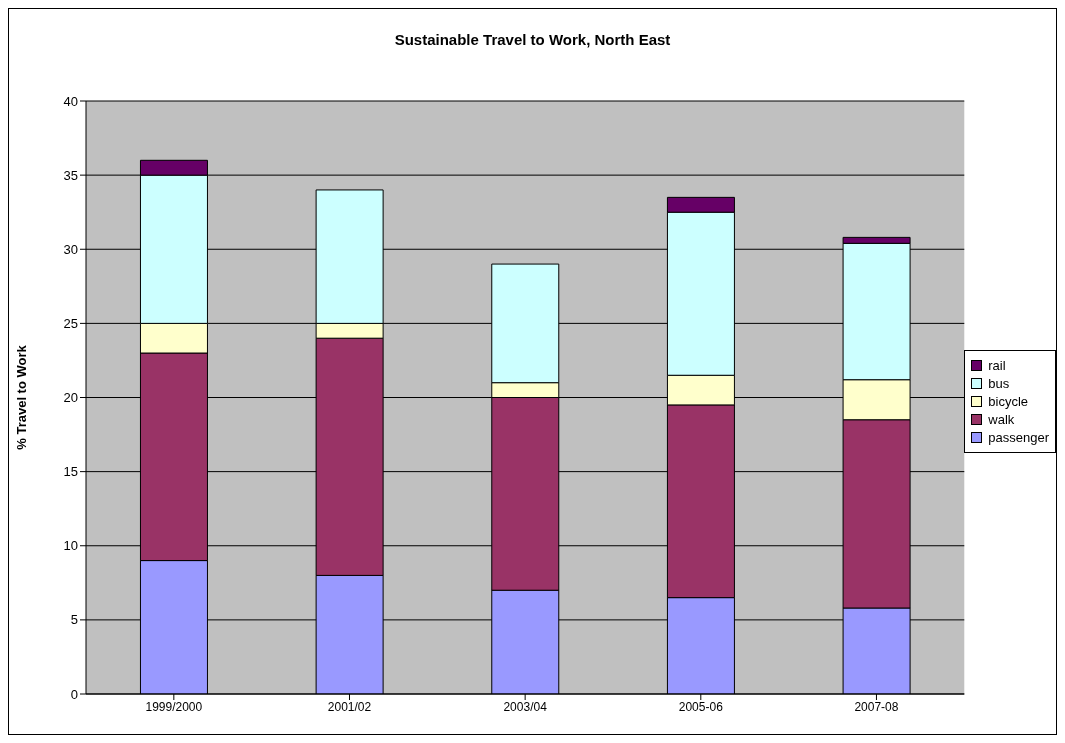 This screenshot has width=1065, height=743. I want to click on x-tick-label: 2003/04, so click(525, 706).